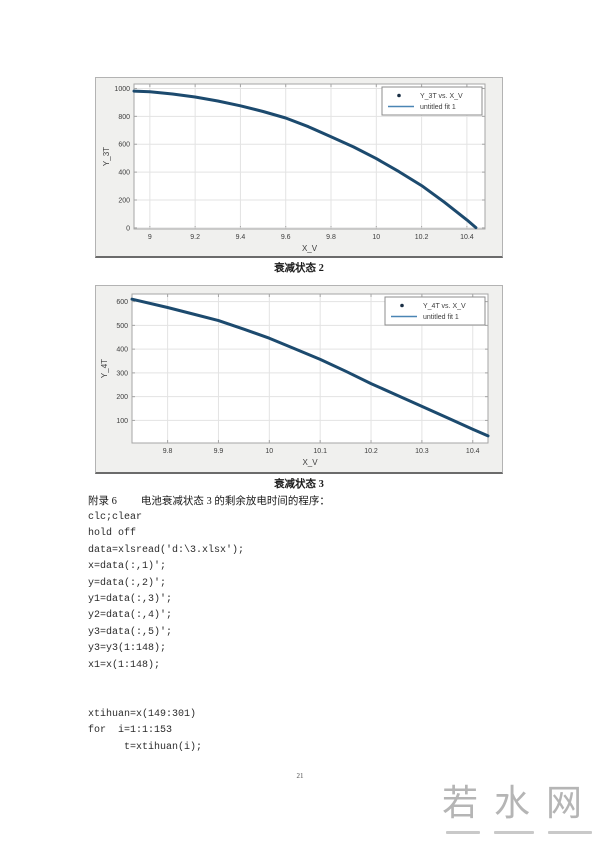 This screenshot has height=848, width=600. Describe the element at coordinates (122, 421) in the screenshot. I see `y-tick-label: 100` at that location.